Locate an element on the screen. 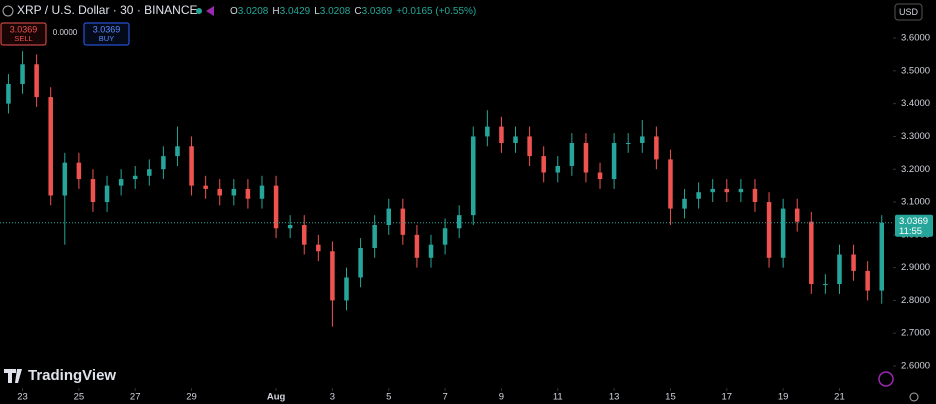 This screenshot has height=404, width=936. ohlc-value: 3.0208 is located at coordinates (253, 11).